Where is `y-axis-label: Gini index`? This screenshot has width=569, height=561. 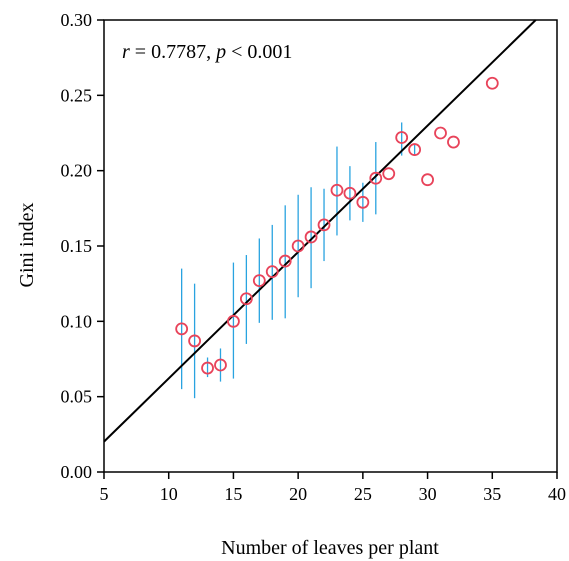 y-axis-label: Gini index is located at coordinates (27, 245).